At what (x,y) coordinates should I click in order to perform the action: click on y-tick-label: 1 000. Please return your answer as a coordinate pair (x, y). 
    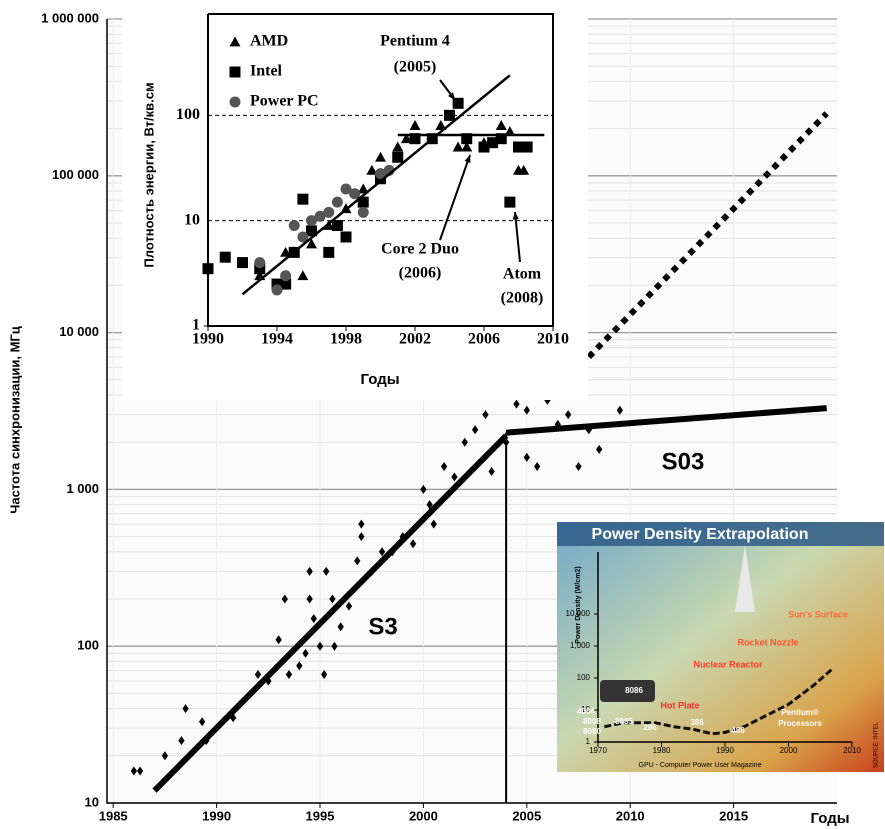
    Looking at the image, I should click on (82, 488).